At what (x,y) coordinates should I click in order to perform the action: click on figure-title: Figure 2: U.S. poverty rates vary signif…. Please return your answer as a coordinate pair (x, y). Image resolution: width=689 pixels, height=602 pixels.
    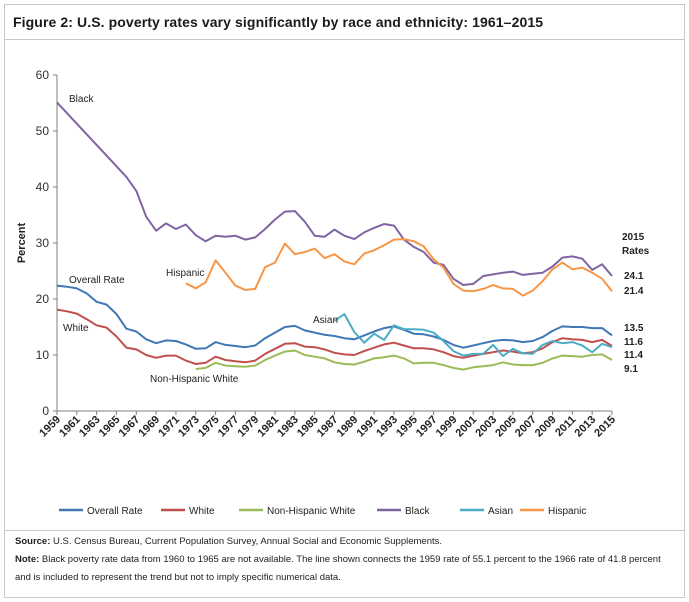
    Looking at the image, I should click on (278, 22).